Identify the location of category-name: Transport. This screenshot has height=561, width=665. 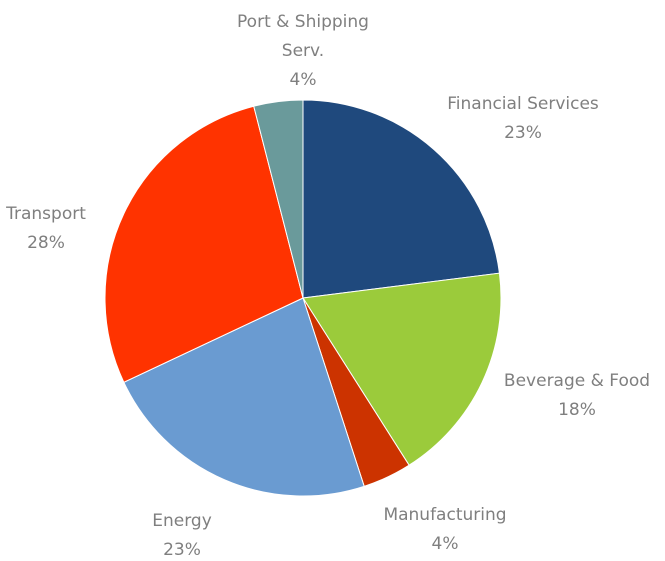
(46, 214).